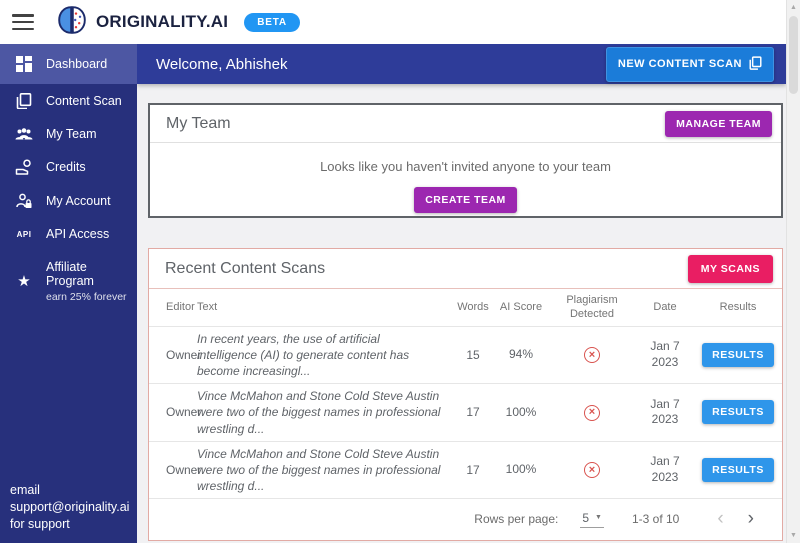 The height and width of the screenshot is (543, 800). What do you see at coordinates (23, 22) in the screenshot?
I see `menu-icon` at bounding box center [23, 22].